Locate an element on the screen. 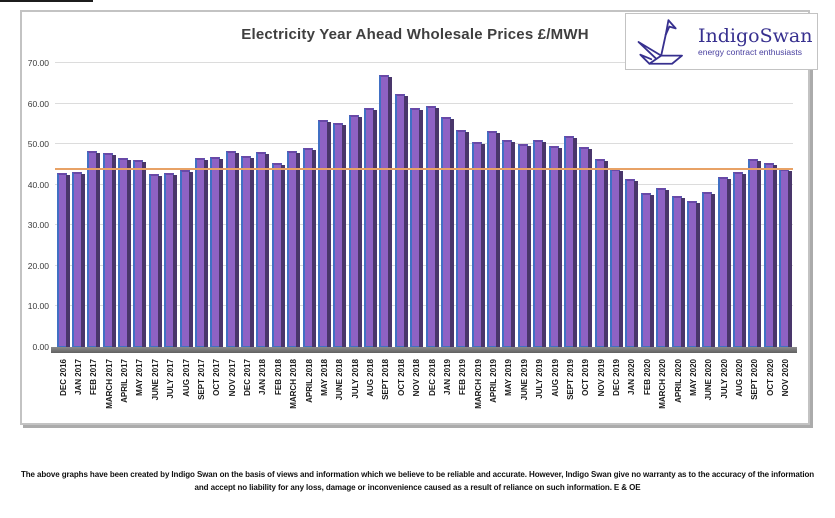  x-axis-tick-label: AUG 2018 is located at coordinates (370, 378).